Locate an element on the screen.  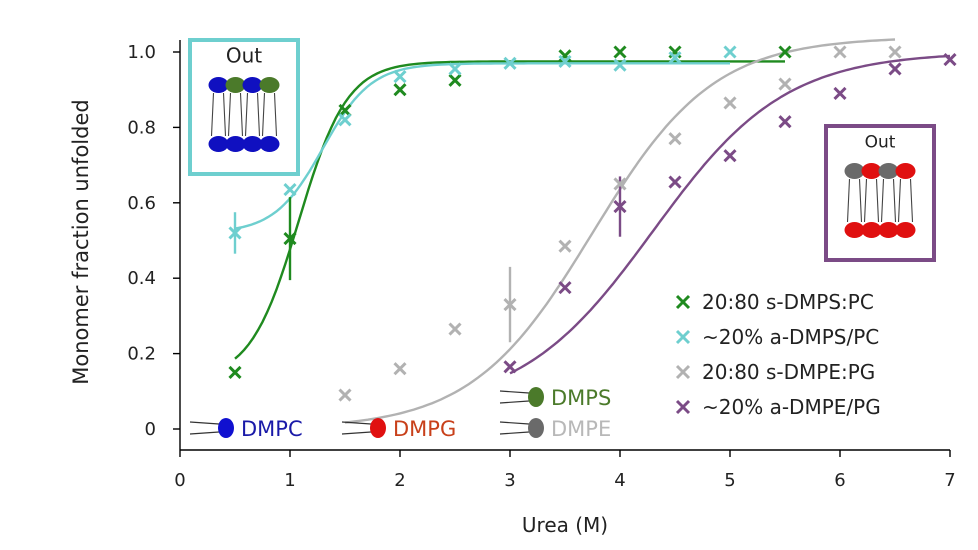
x-tick-label: 3 is located at coordinates (509, 480).